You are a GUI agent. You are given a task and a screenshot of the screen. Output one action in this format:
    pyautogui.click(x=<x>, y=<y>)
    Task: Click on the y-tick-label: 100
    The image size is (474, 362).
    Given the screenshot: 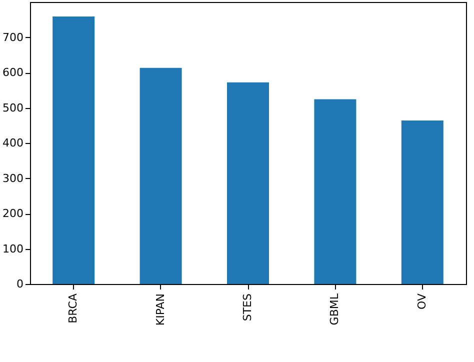 What is the action you would take?
    pyautogui.click(x=13, y=249)
    